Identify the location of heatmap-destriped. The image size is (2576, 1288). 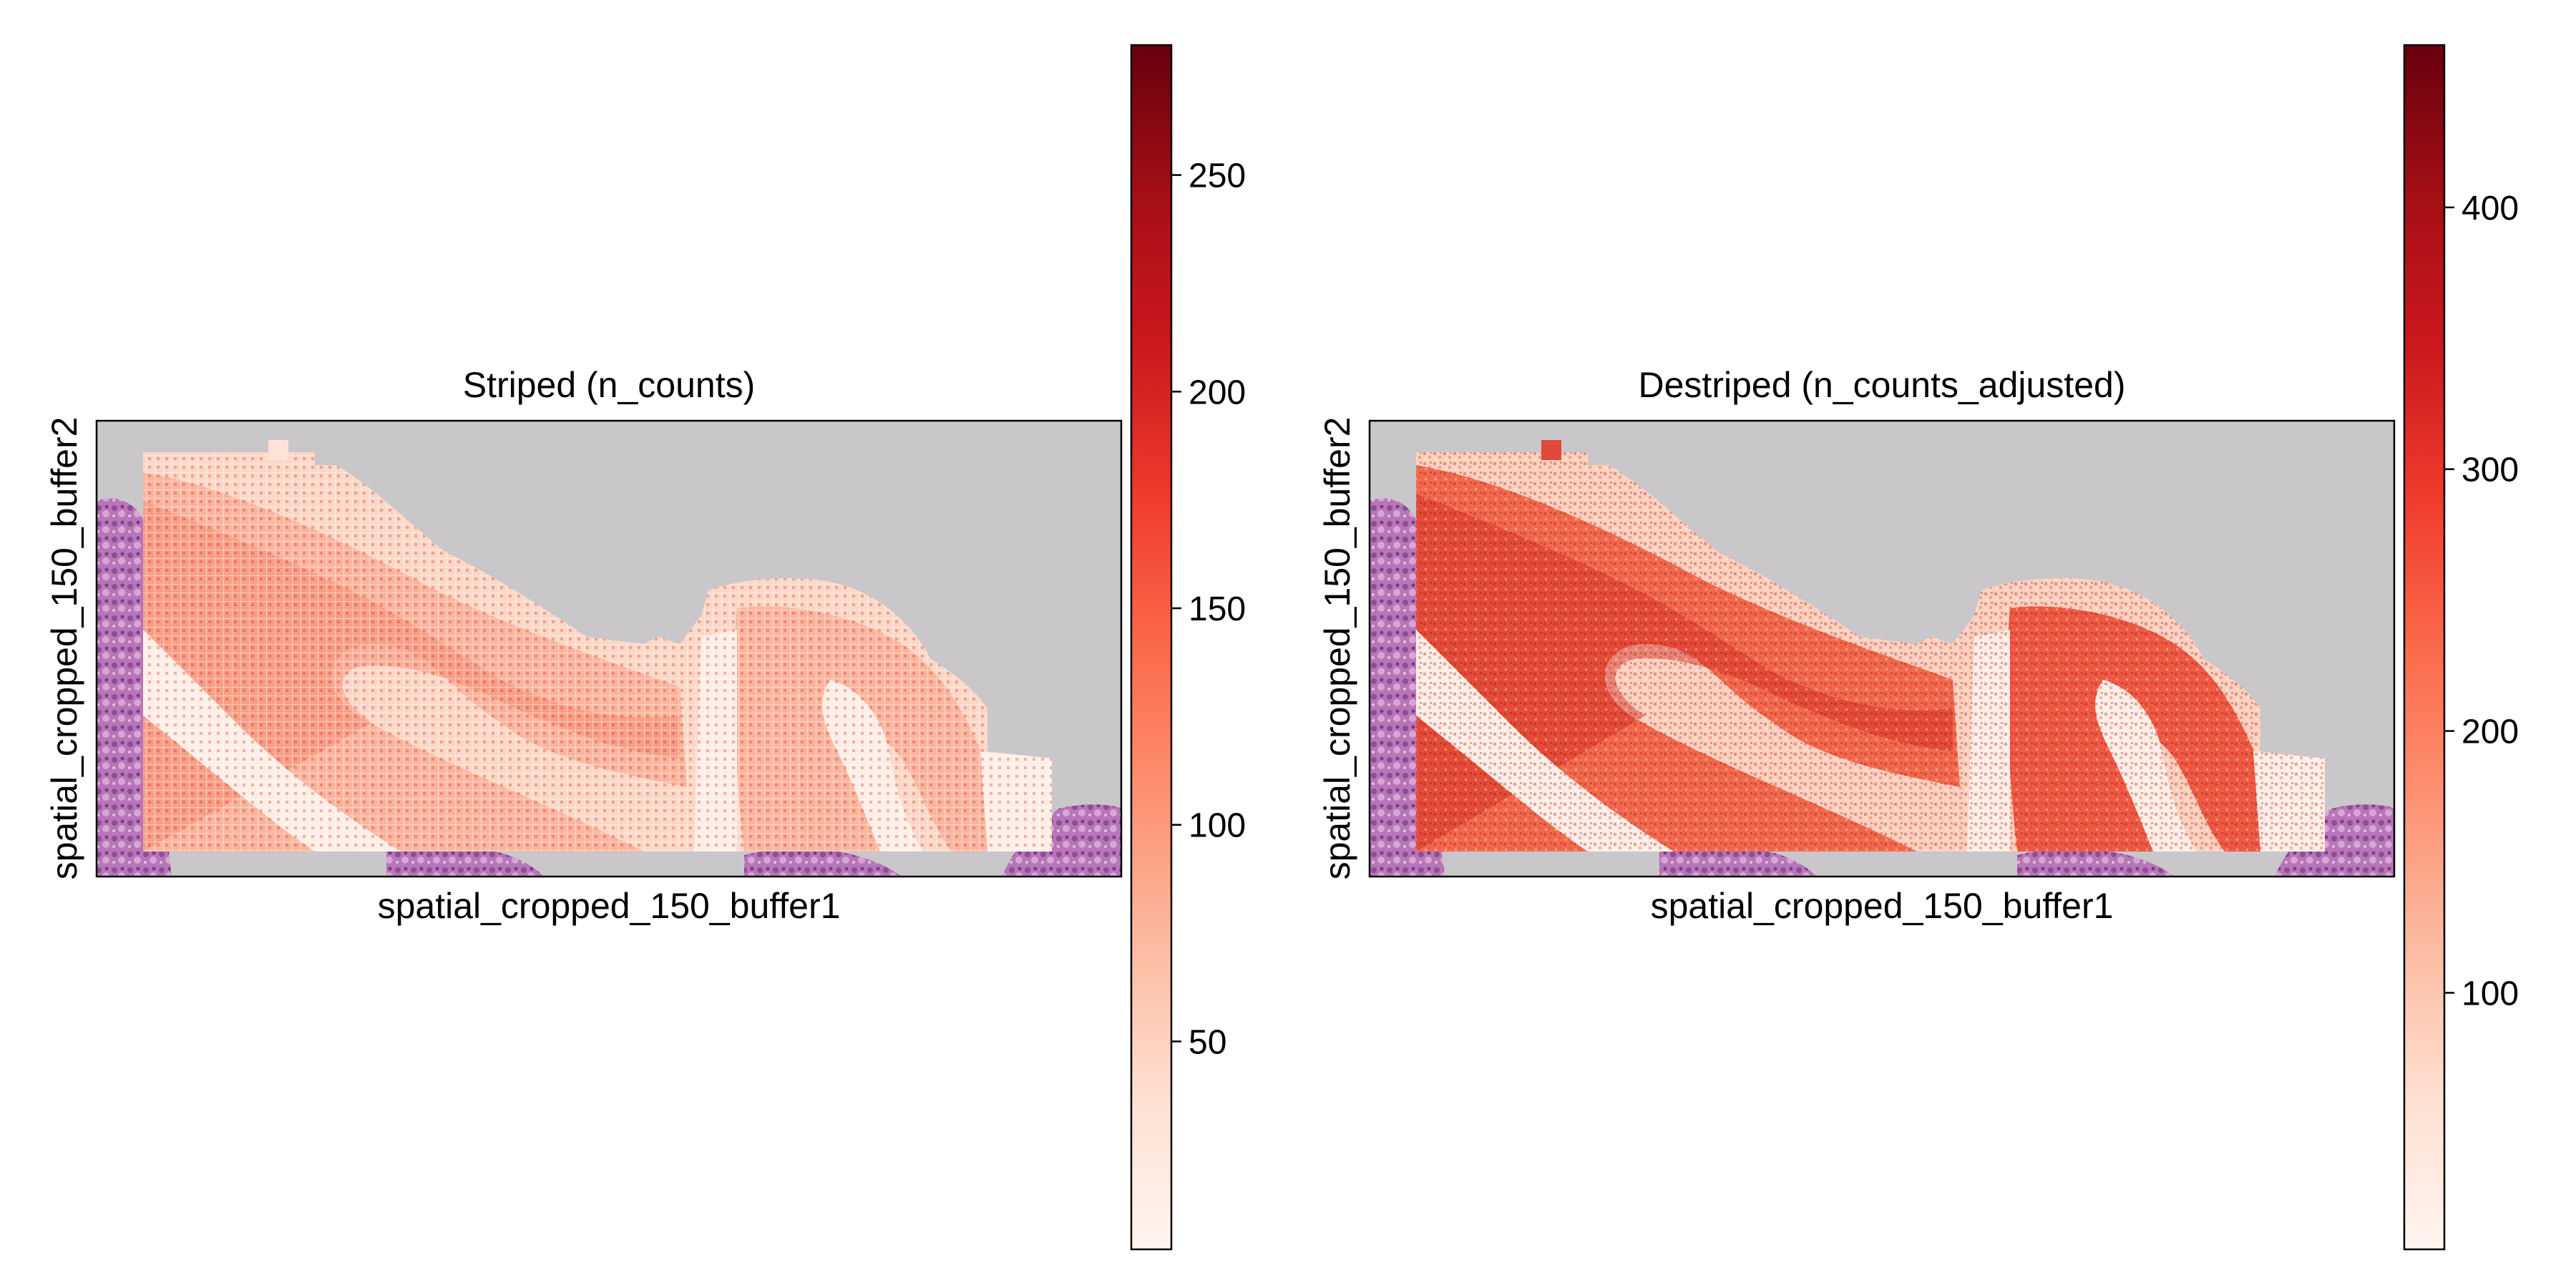
(1882, 649).